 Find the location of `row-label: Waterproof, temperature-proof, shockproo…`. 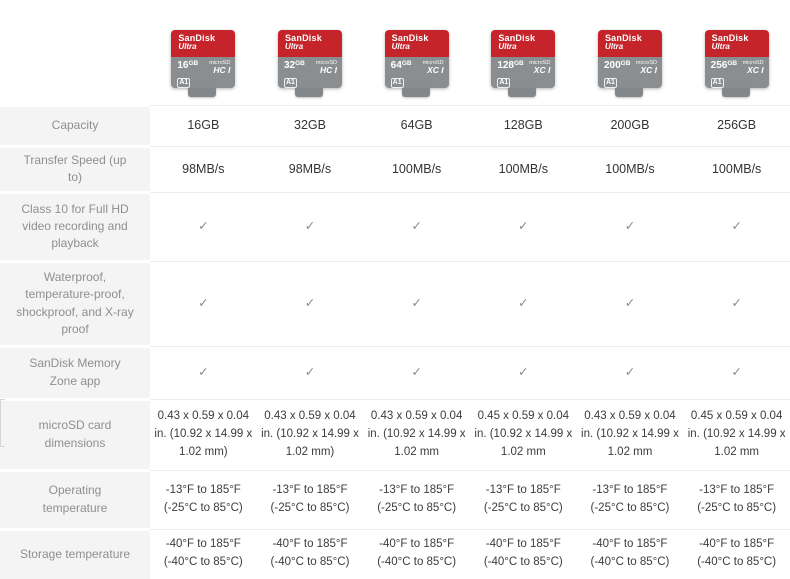

row-label: Waterproof, temperature-proof, shockproo… is located at coordinates (75, 303).